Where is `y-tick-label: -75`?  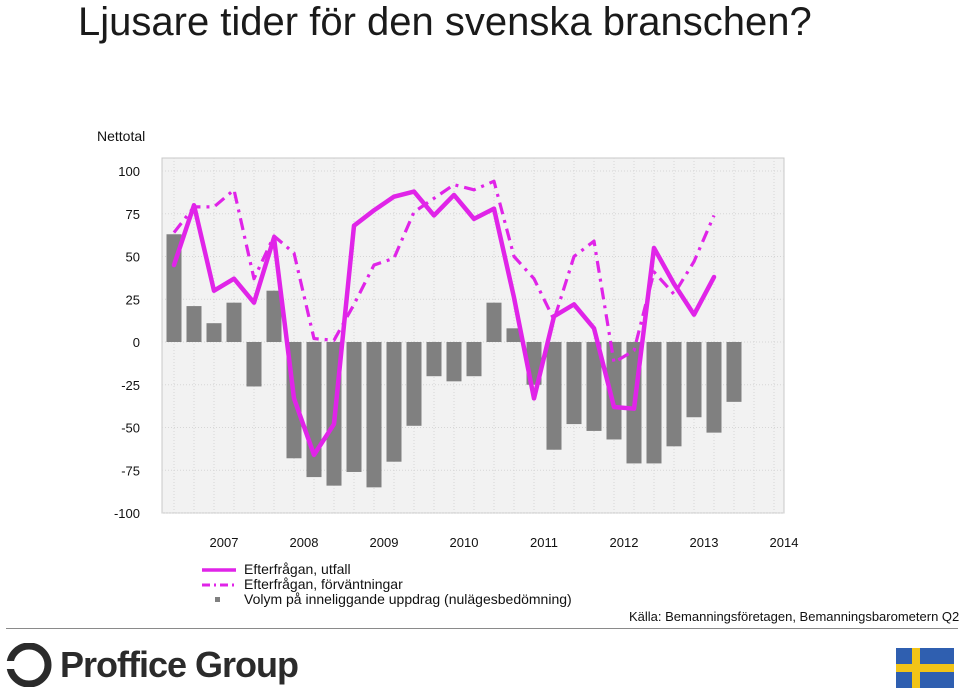
y-tick-label: -75 is located at coordinates (130, 470).